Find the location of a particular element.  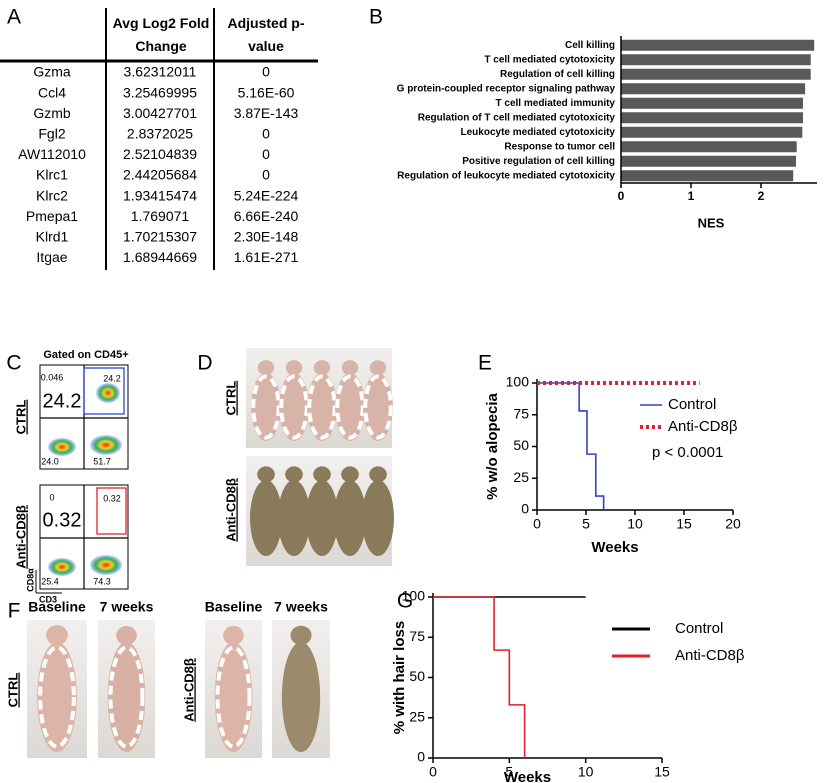

y-tick-label: 100 is located at coordinates (518, 382).